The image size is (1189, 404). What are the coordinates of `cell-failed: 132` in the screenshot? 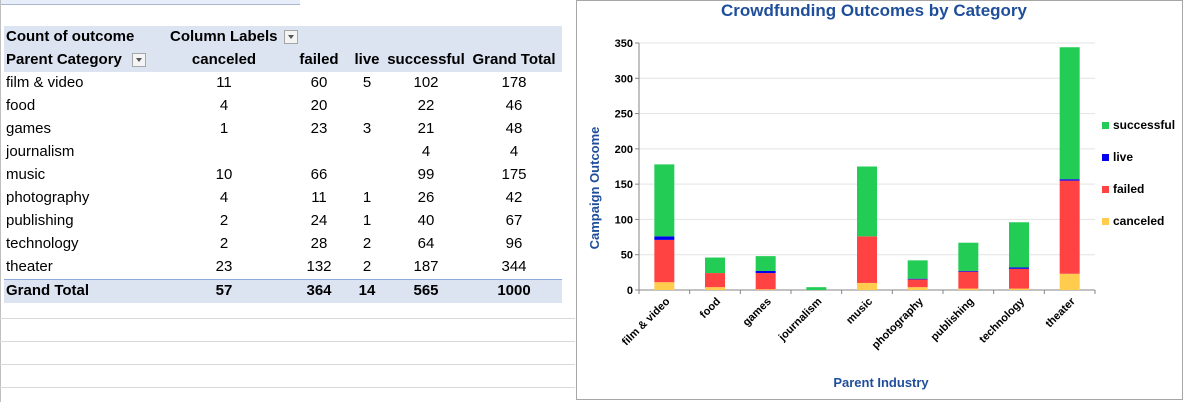 It's located at (319, 266).